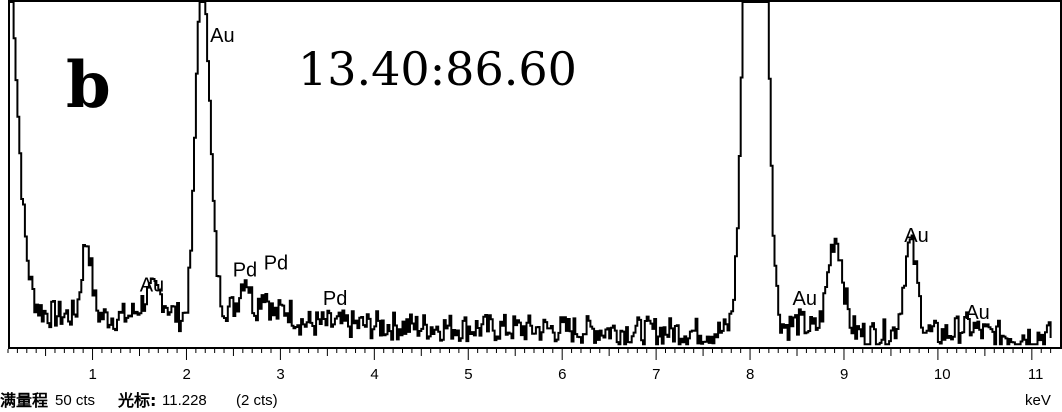 The width and height of the screenshot is (1062, 412). What do you see at coordinates (468, 374) in the screenshot?
I see `x-tick-label: 5` at bounding box center [468, 374].